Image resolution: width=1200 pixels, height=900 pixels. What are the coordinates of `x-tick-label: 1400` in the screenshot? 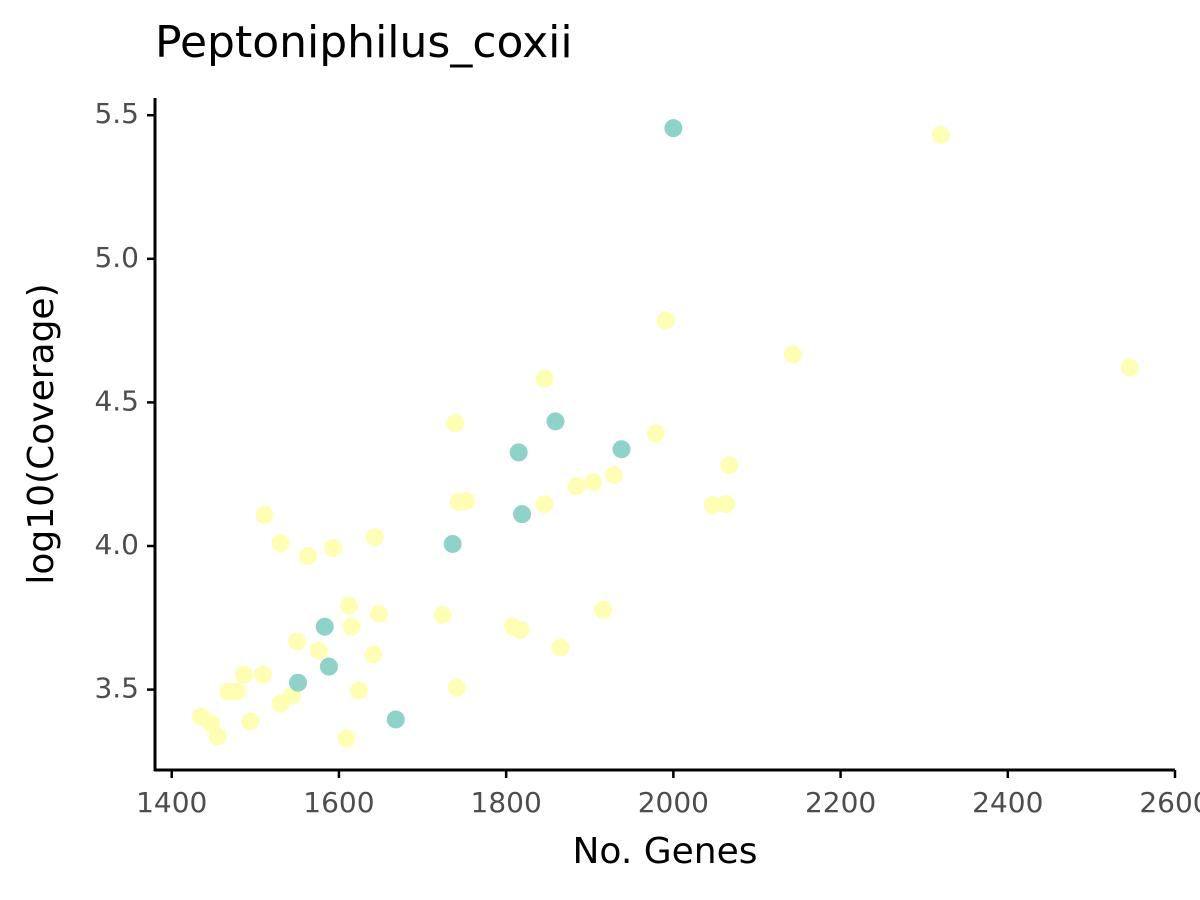 It's located at (171, 802).